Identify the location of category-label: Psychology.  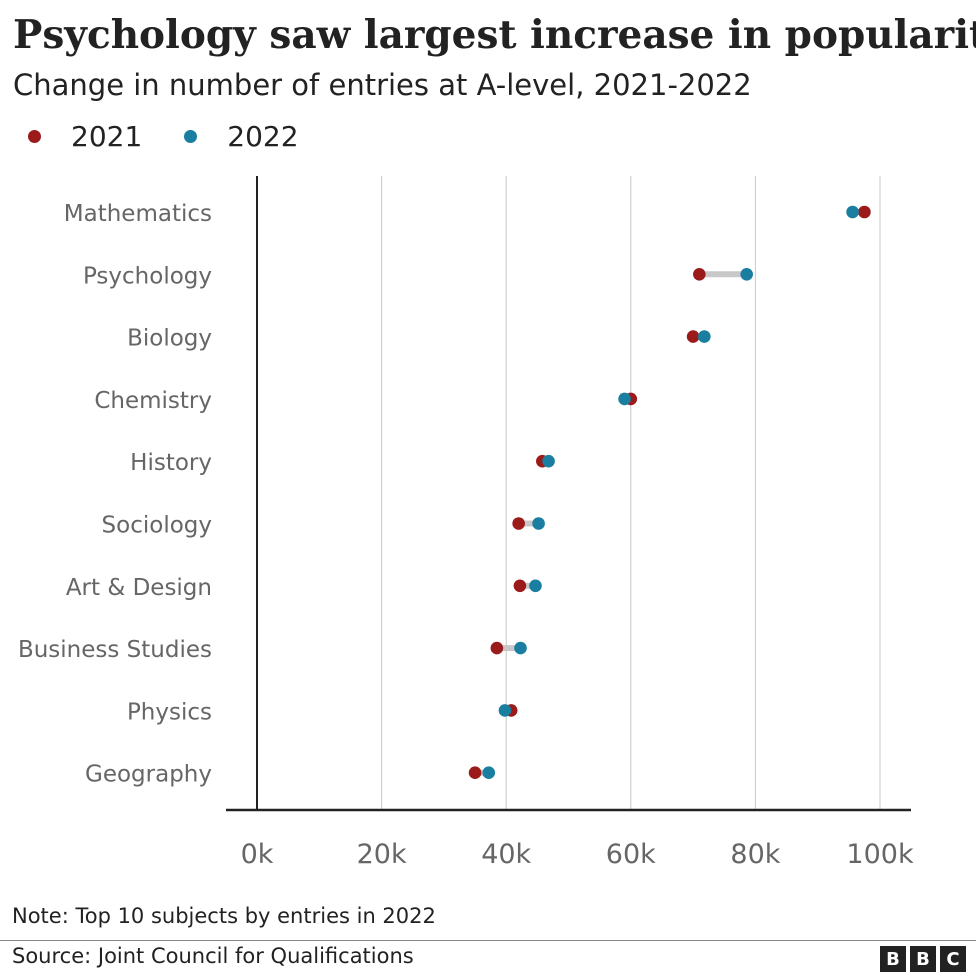
(147, 276).